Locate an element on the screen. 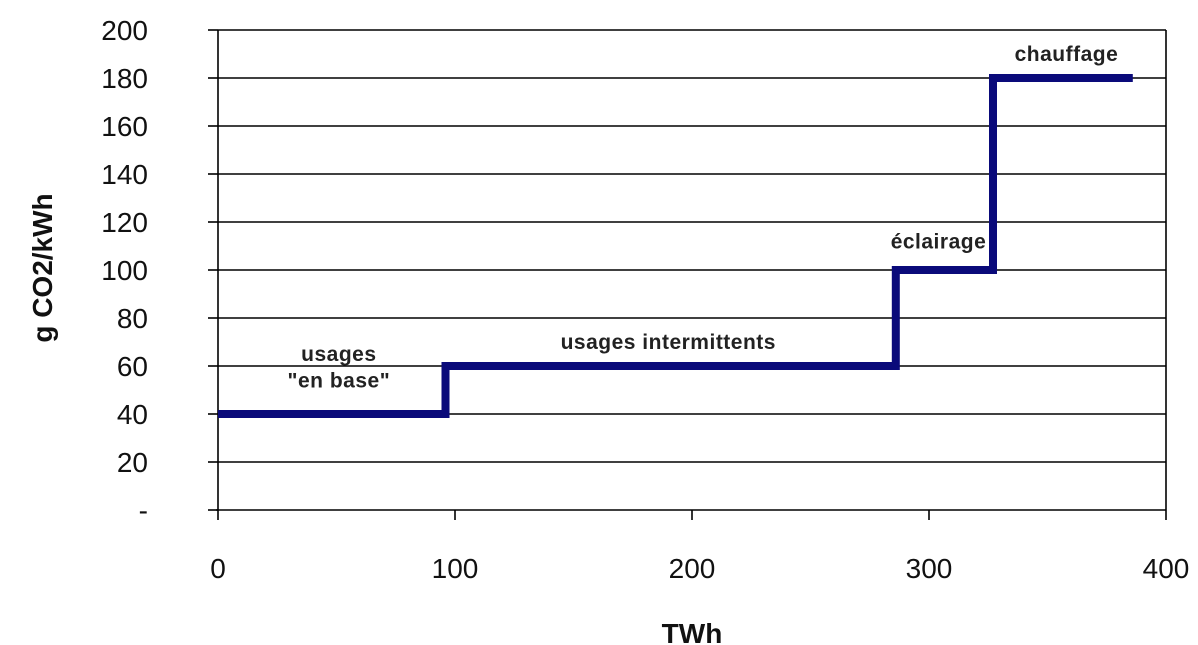 This screenshot has height=645, width=1198. x-tick-label-300: 300 is located at coordinates (929, 568).